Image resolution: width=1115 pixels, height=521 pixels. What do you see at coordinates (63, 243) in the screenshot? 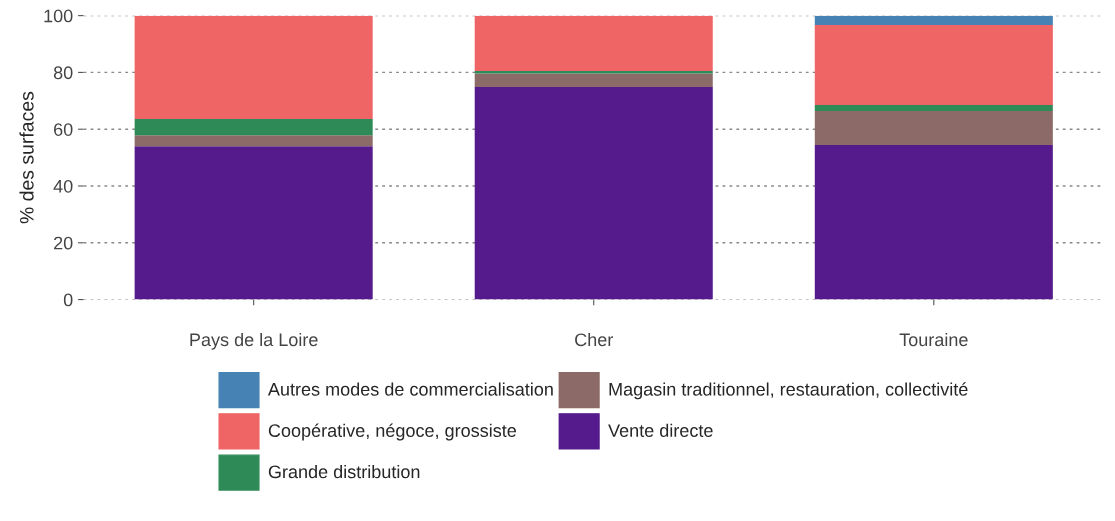
I see `y-tick-label: 20` at bounding box center [63, 243].